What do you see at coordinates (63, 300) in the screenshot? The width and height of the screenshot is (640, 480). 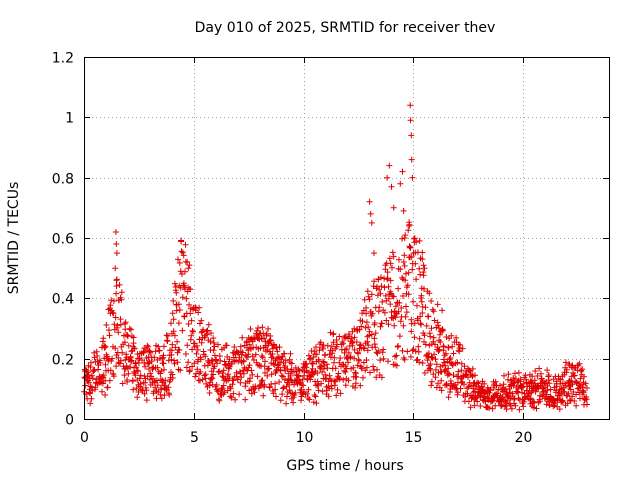 I see `y-tick-label: 0.4` at bounding box center [63, 300].